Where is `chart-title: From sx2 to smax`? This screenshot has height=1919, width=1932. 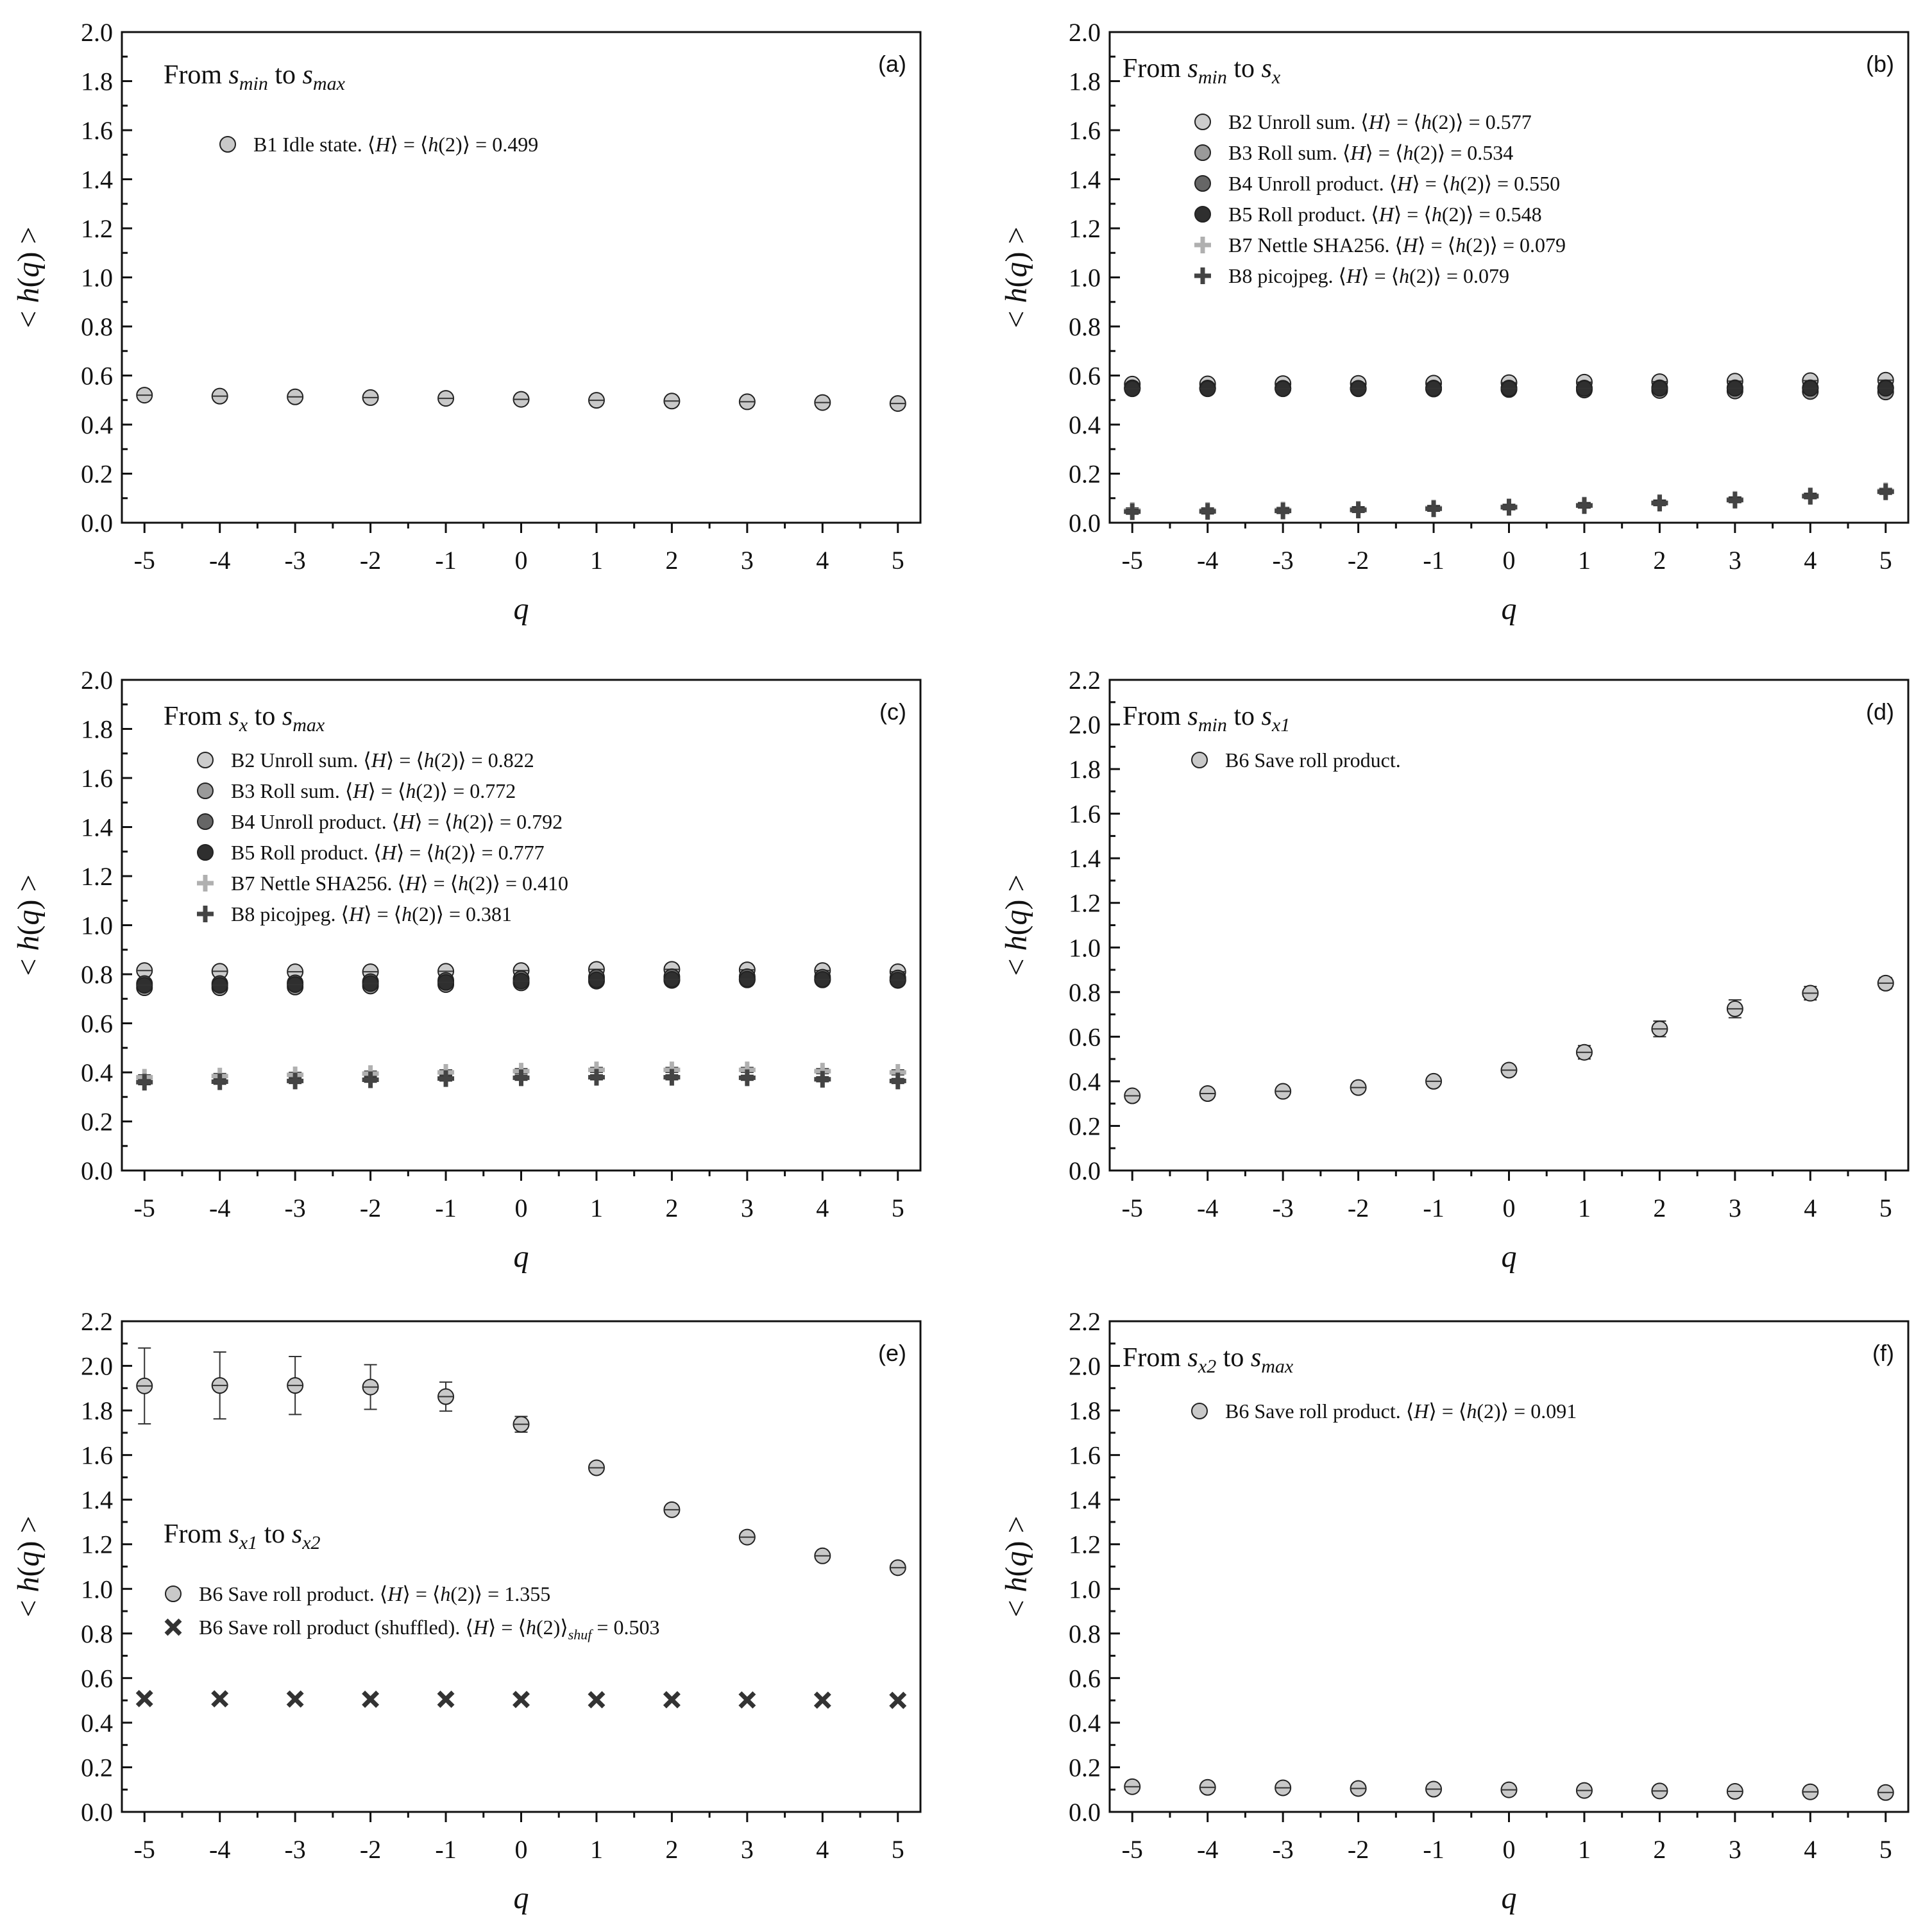
chart-title: From sx2 to smax is located at coordinates (1208, 1360).